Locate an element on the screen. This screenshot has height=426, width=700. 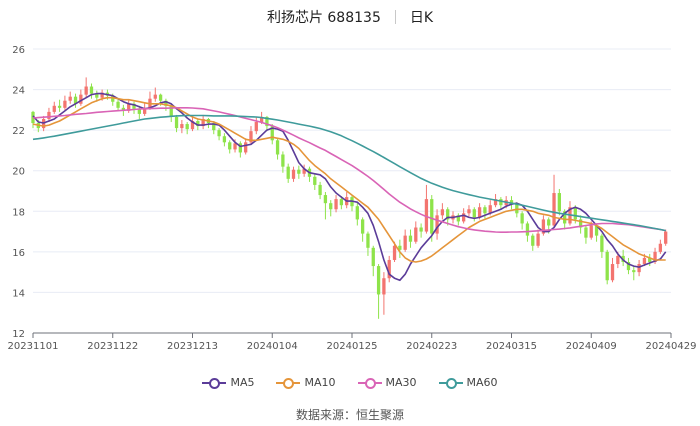
period-label: 日K is located at coordinates (421, 18).